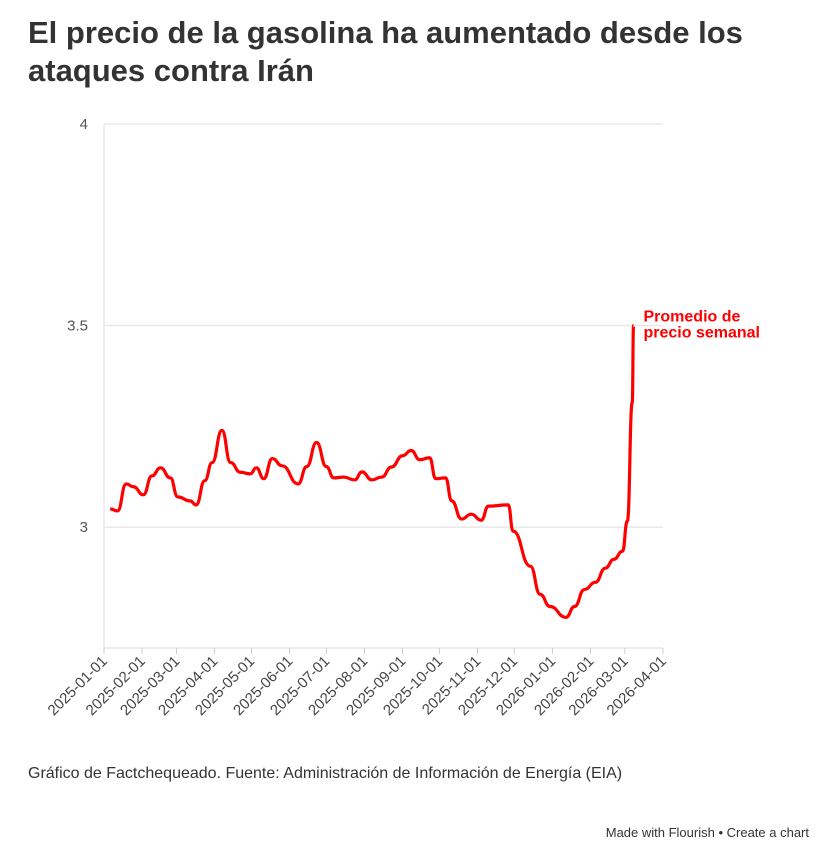  Describe the element at coordinates (84, 527) in the screenshot. I see `y-tick-label: 3` at that location.